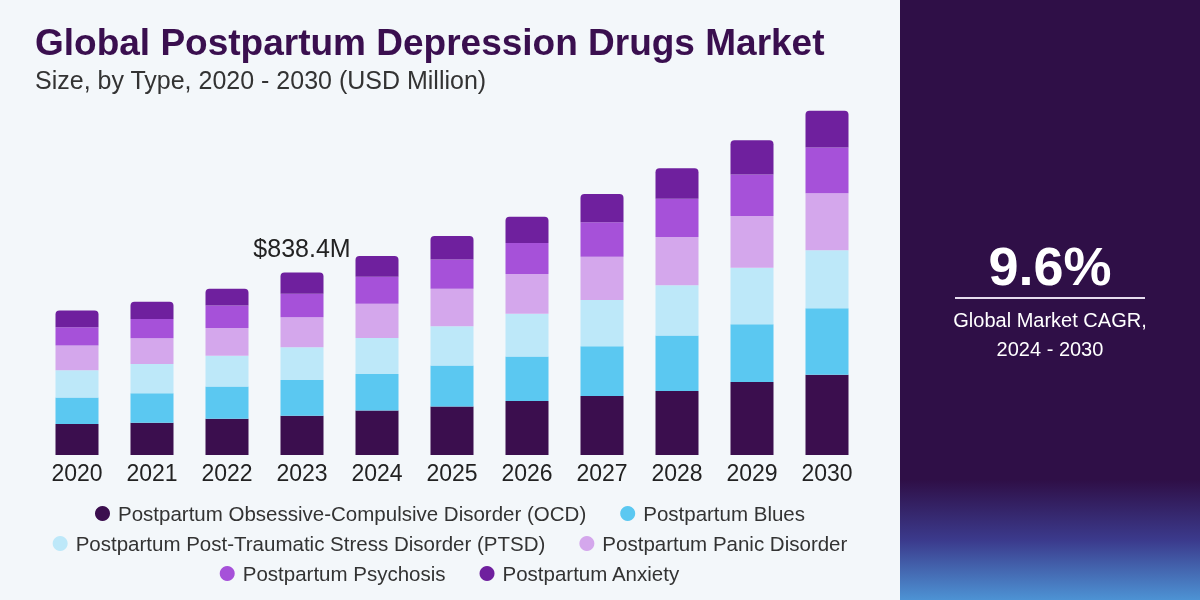 The height and width of the screenshot is (600, 1200). Describe the element at coordinates (310, 543) in the screenshot. I see `legend-label: Postpartum Post-Traumatic Stress Disorder (PTSD)` at that location.